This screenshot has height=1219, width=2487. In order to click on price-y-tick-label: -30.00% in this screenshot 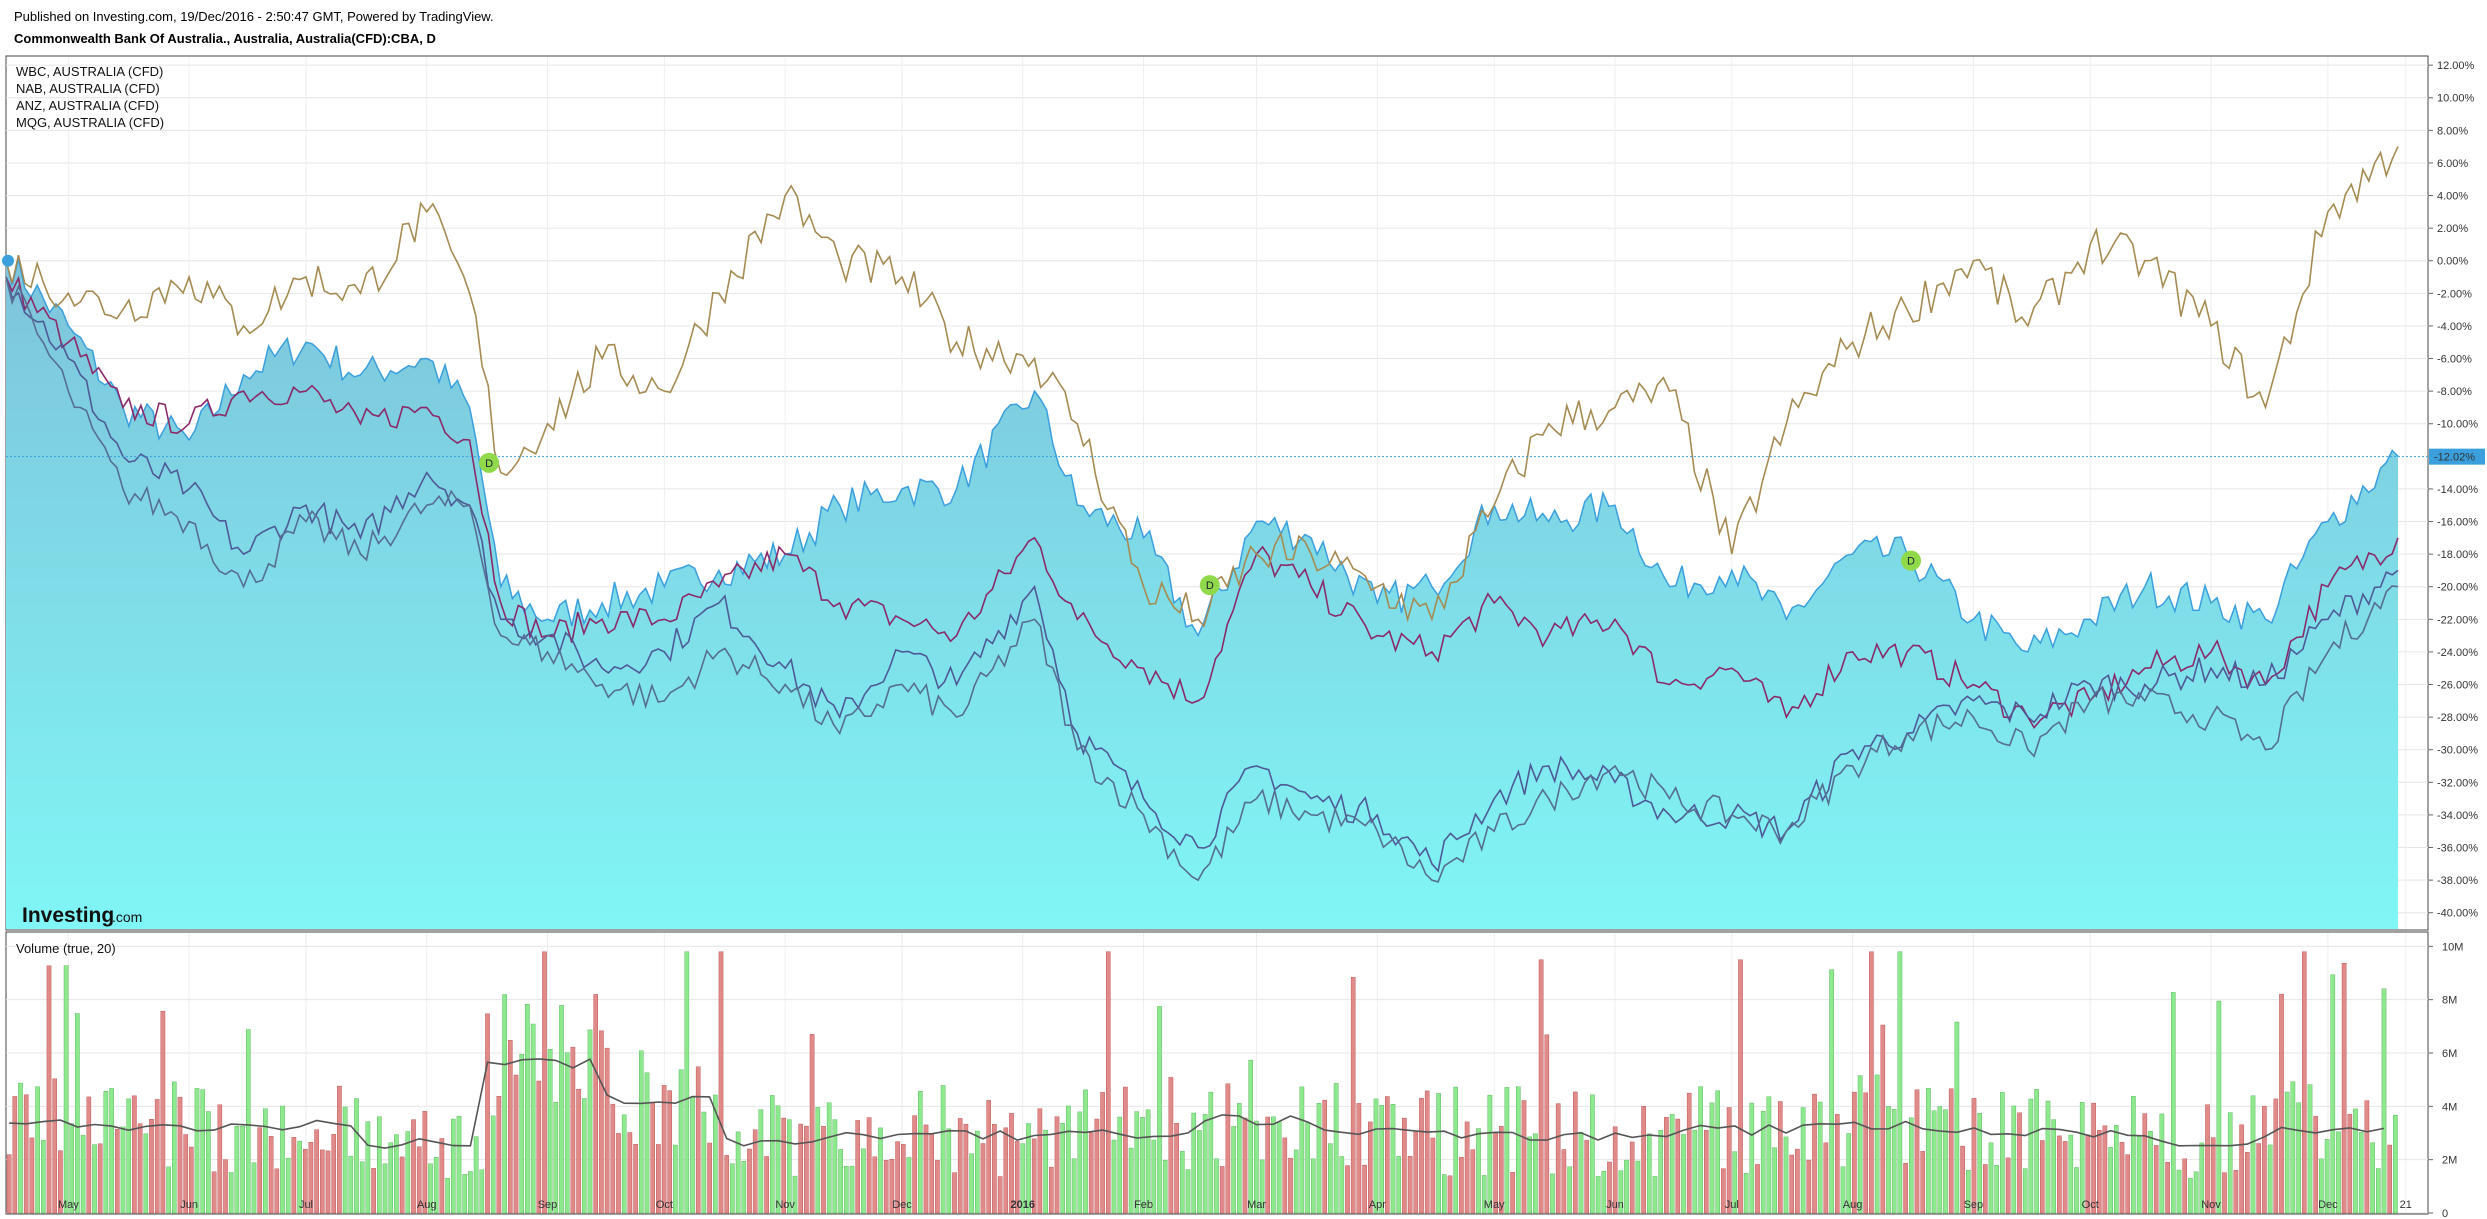, I will do `click(2457, 751)`.